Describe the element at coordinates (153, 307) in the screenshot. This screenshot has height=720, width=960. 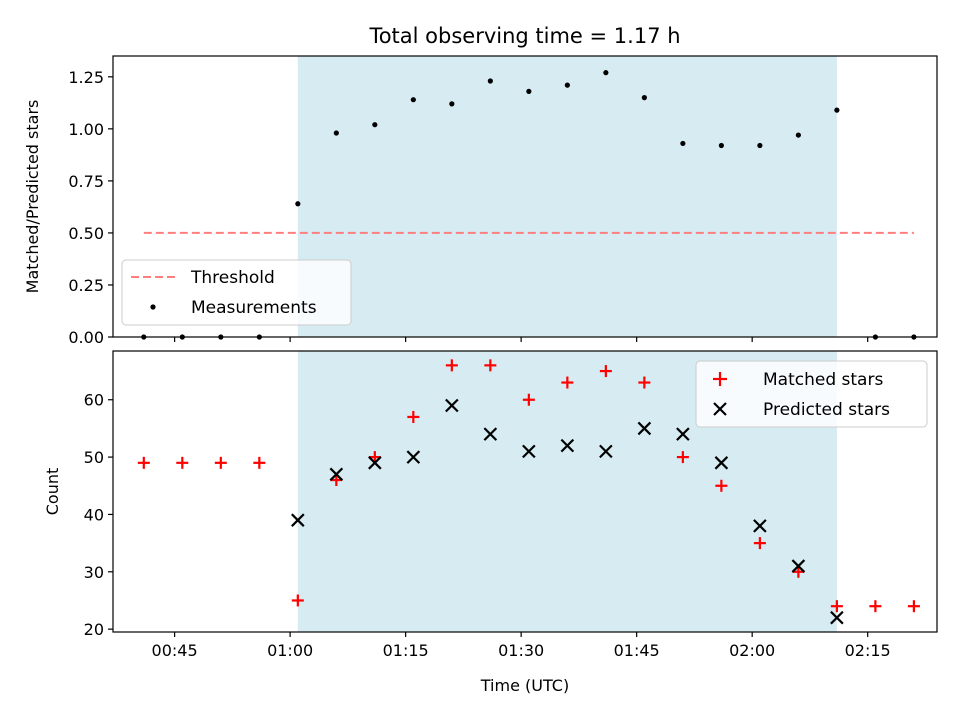
I see `legend-measurements-swatch` at that location.